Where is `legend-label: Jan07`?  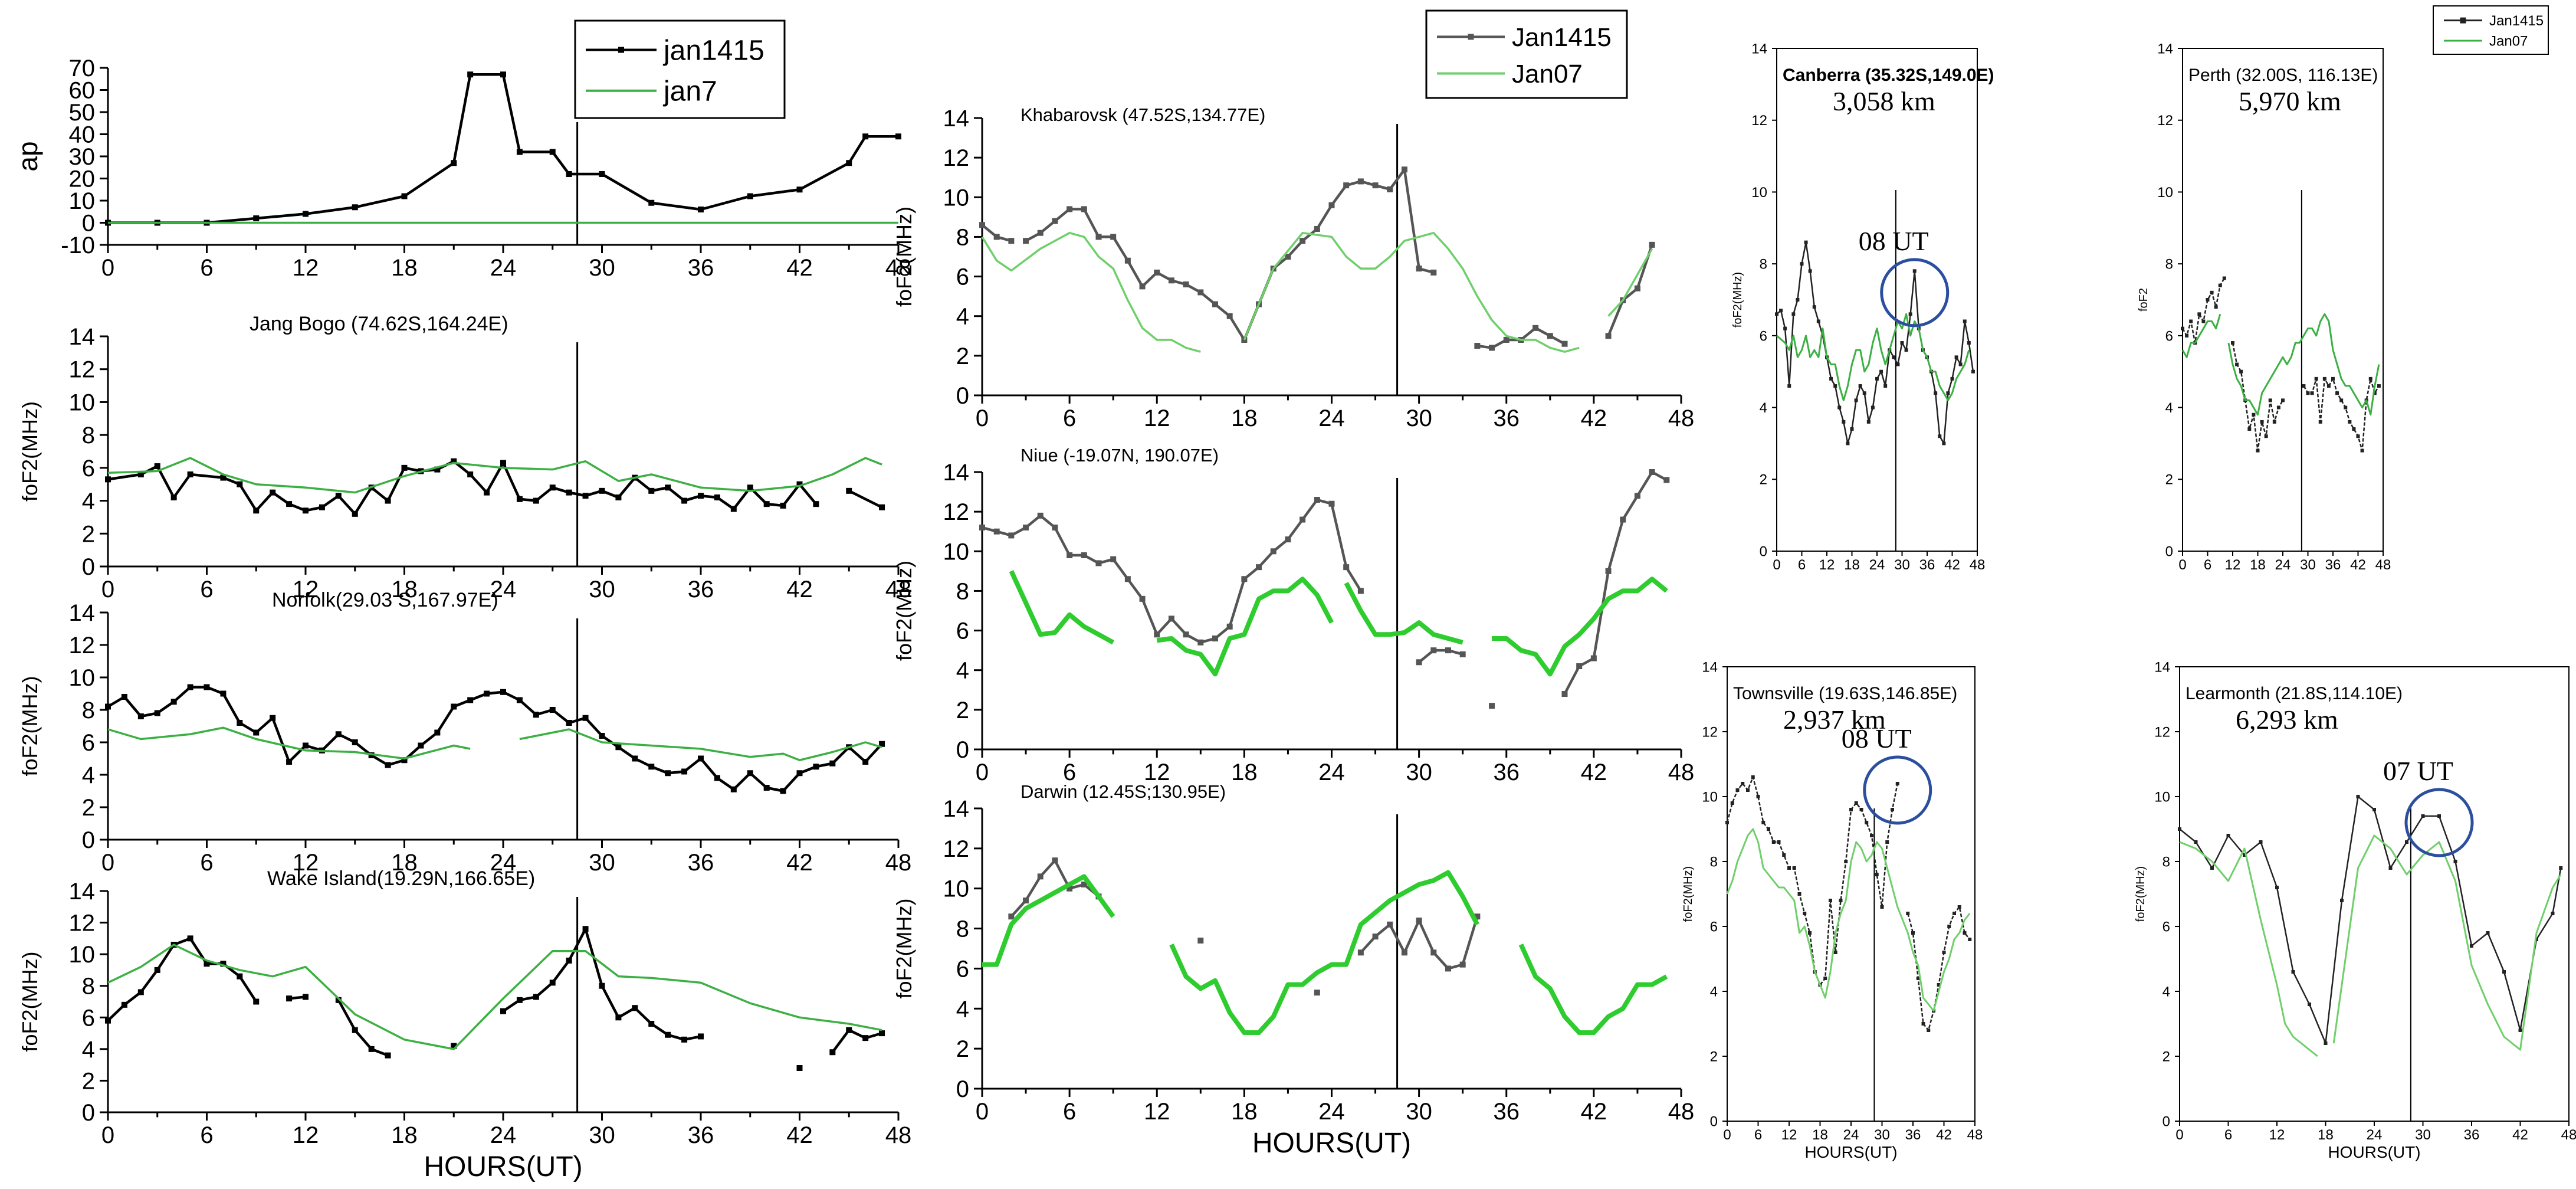
legend-label: Jan07 is located at coordinates (1547, 74).